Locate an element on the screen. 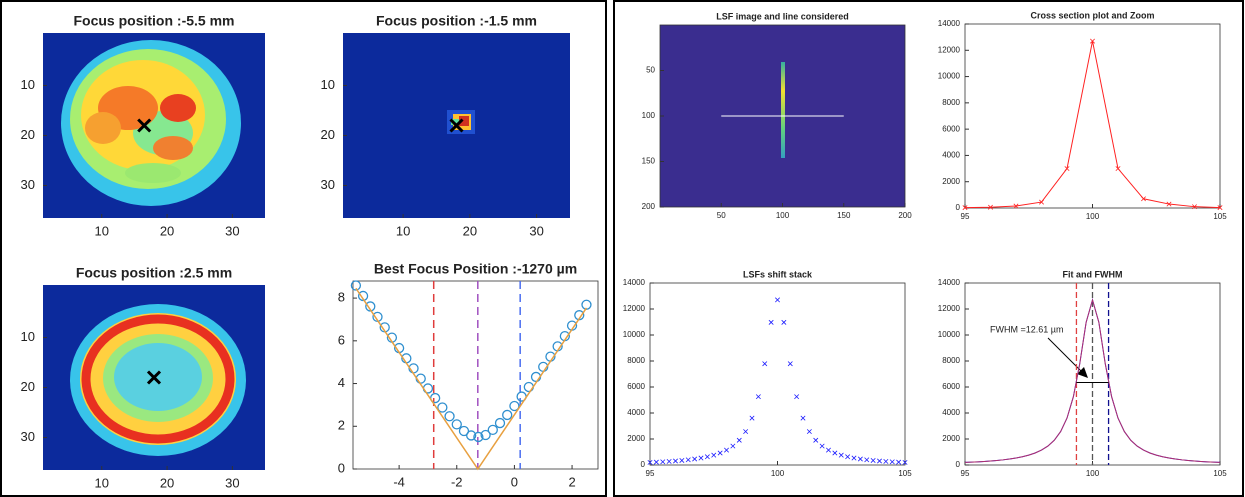 The image size is (1245, 497). x-tick-label: 50 is located at coordinates (721, 215).